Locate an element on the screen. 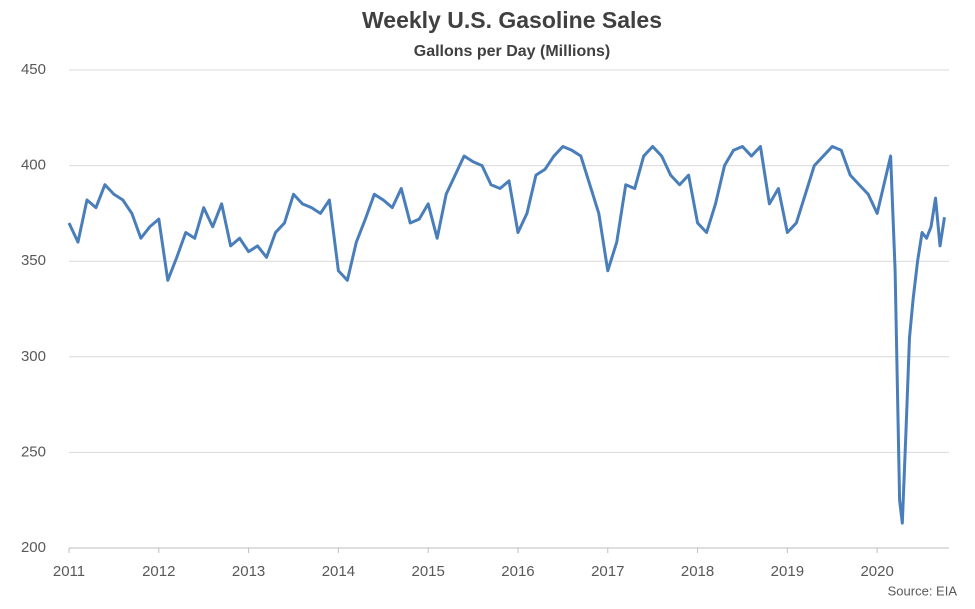 The image size is (975, 609). y-tick-label: 250 is located at coordinates (33, 451).